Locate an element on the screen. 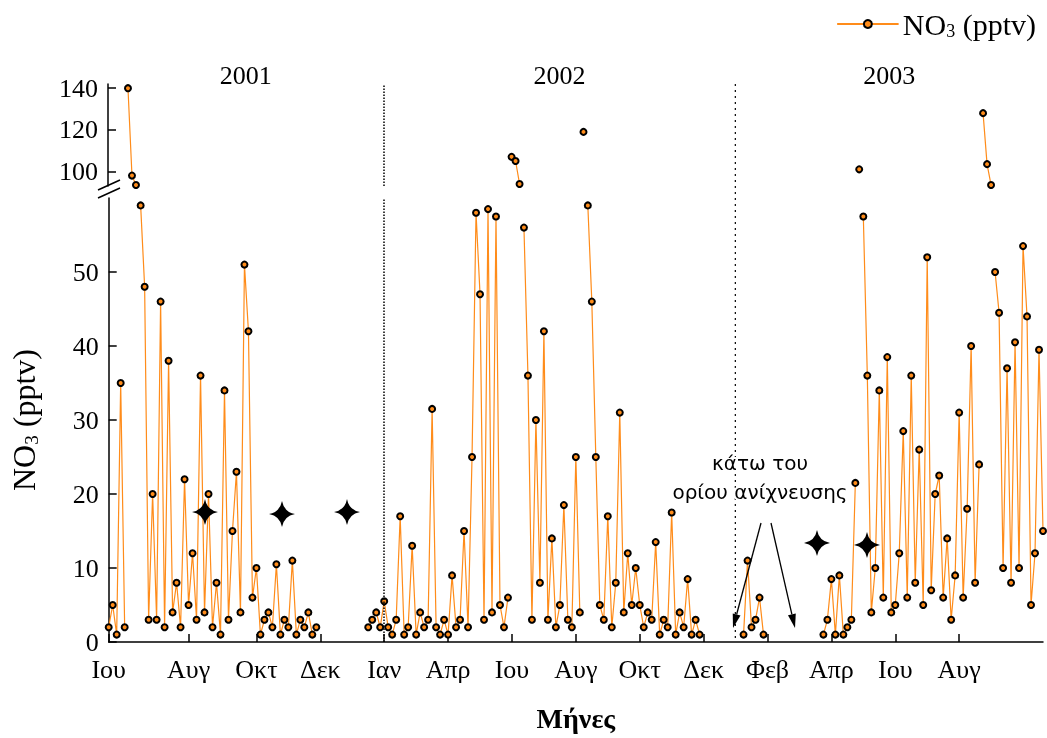 The height and width of the screenshot is (738, 1047). y-tick-label: 20 is located at coordinates (85, 494).